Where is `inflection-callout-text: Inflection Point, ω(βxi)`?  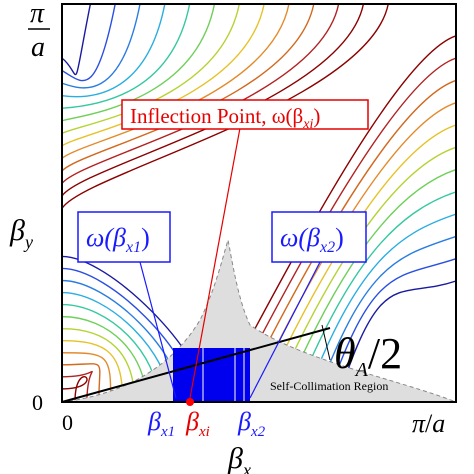 inflection-callout-text: Inflection Point, ω(βxi) is located at coordinates (225, 118).